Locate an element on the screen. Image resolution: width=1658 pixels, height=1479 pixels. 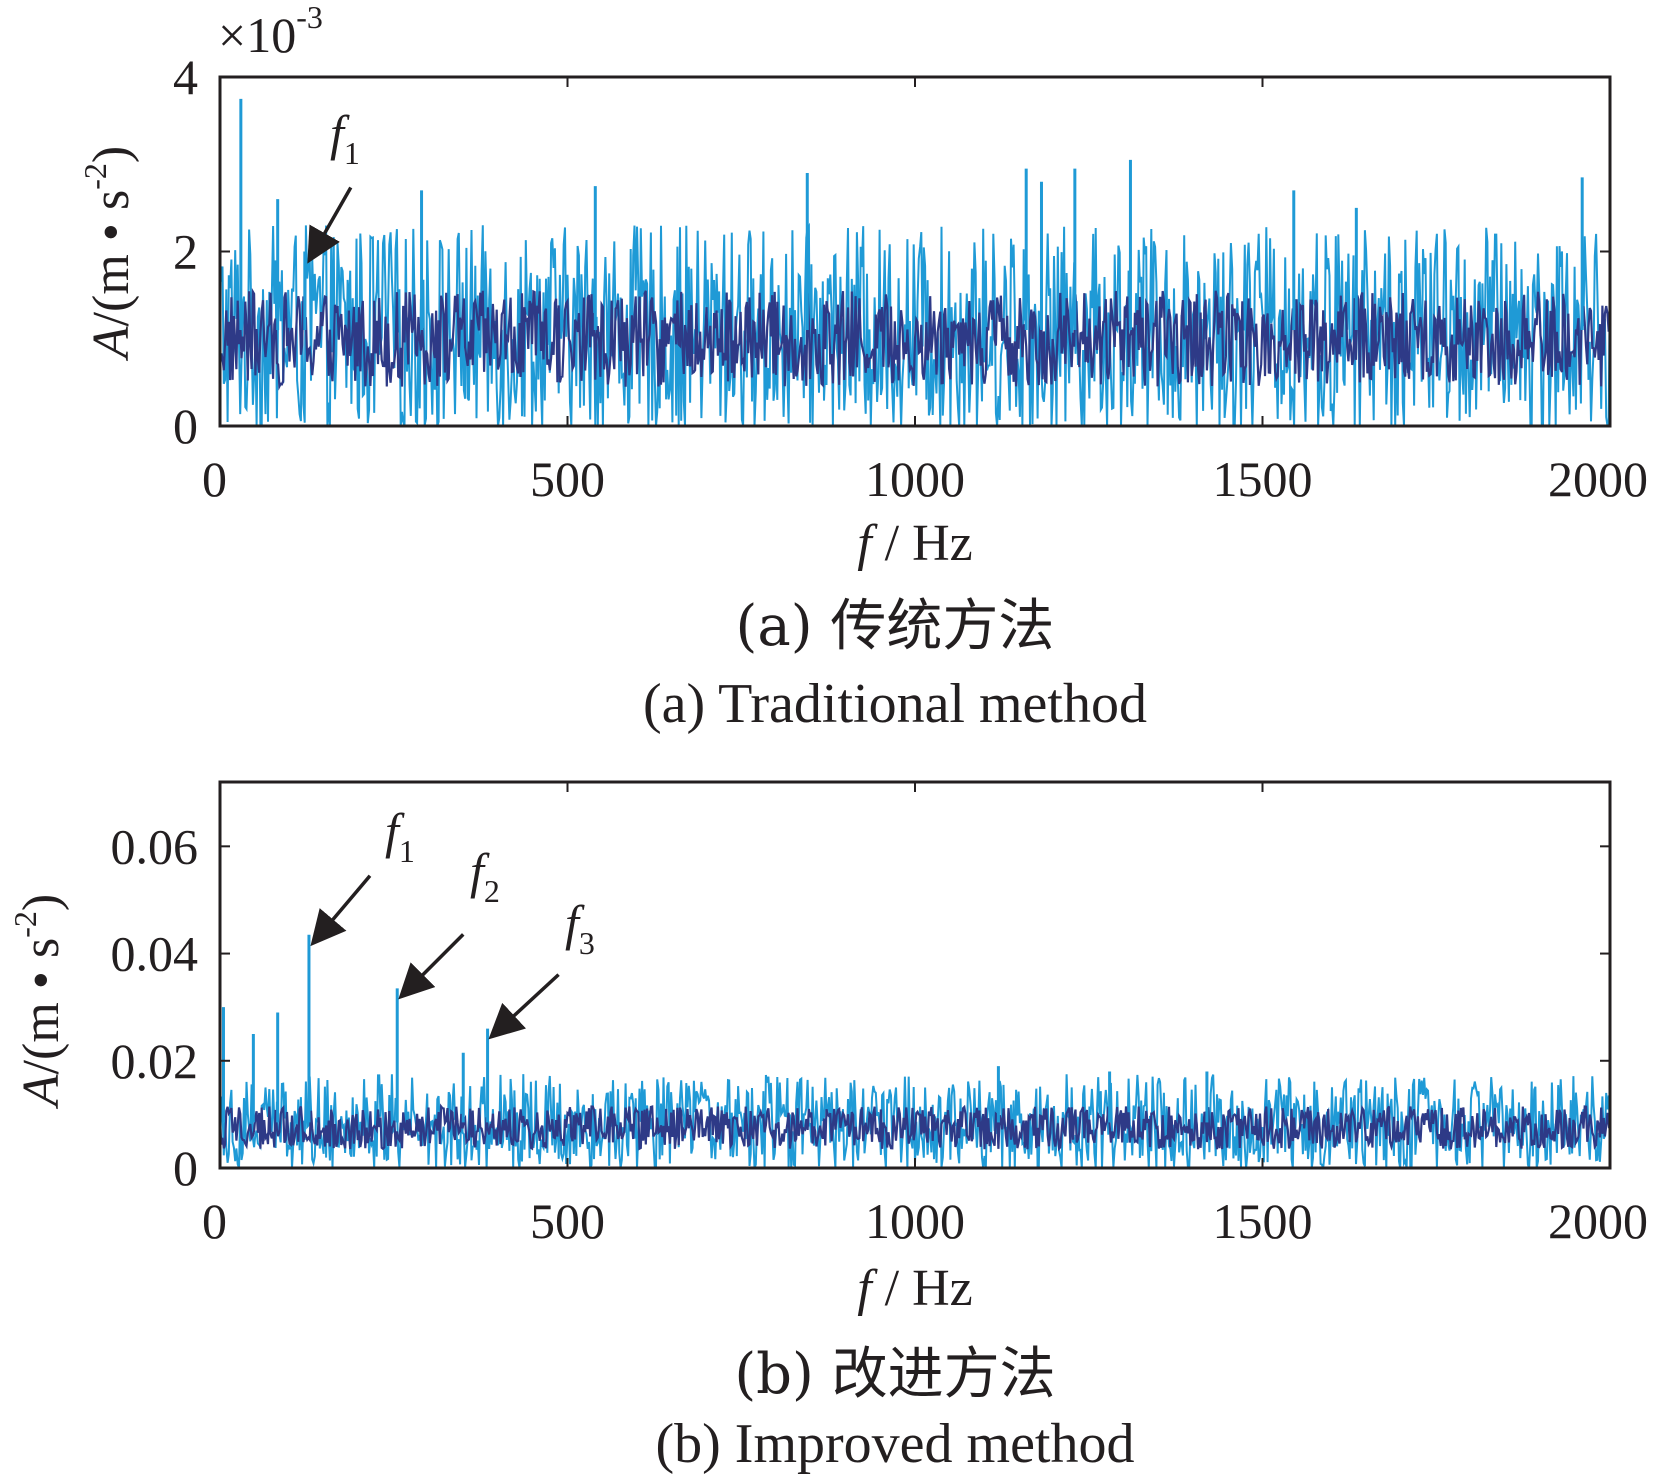
panel-b-annotations: f1 f2 f3 is located at coordinates (452, 921).